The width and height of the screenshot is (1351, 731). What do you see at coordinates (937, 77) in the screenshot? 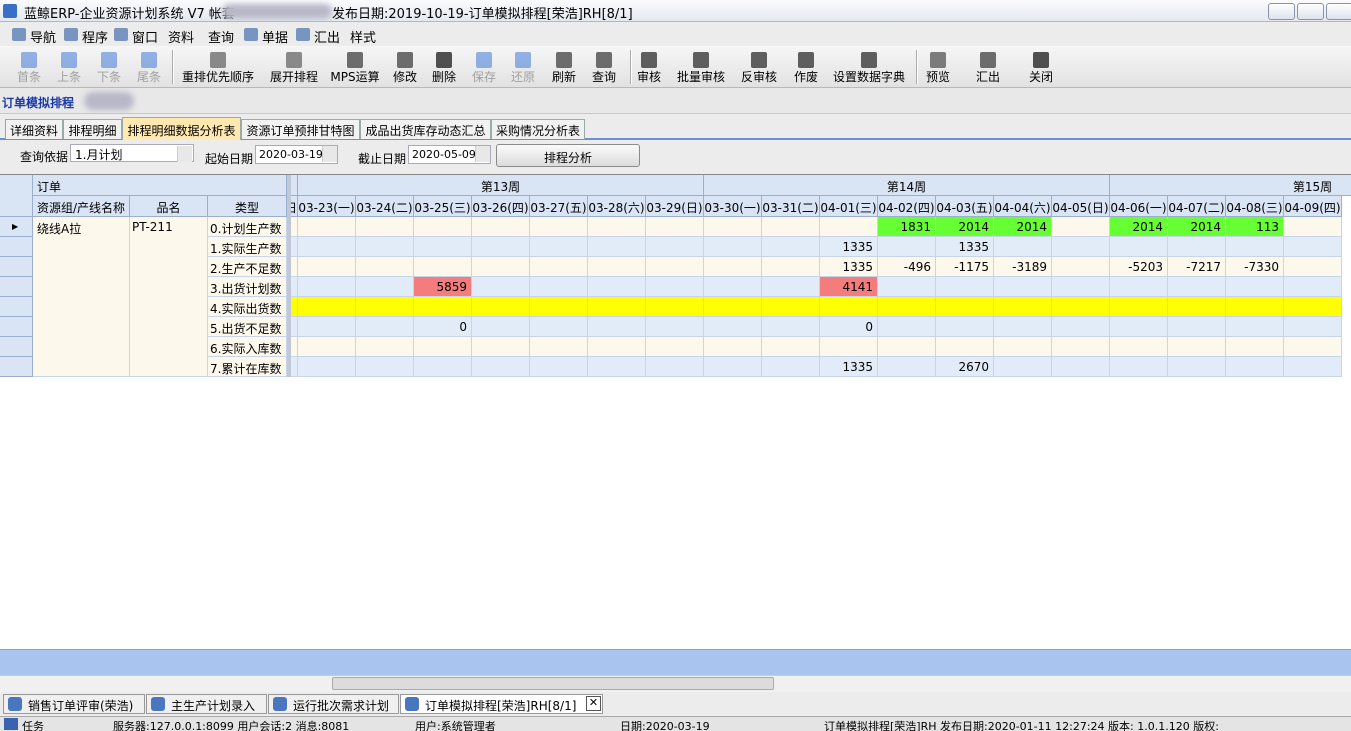
I see `toolbar-button: 预览` at bounding box center [937, 77].